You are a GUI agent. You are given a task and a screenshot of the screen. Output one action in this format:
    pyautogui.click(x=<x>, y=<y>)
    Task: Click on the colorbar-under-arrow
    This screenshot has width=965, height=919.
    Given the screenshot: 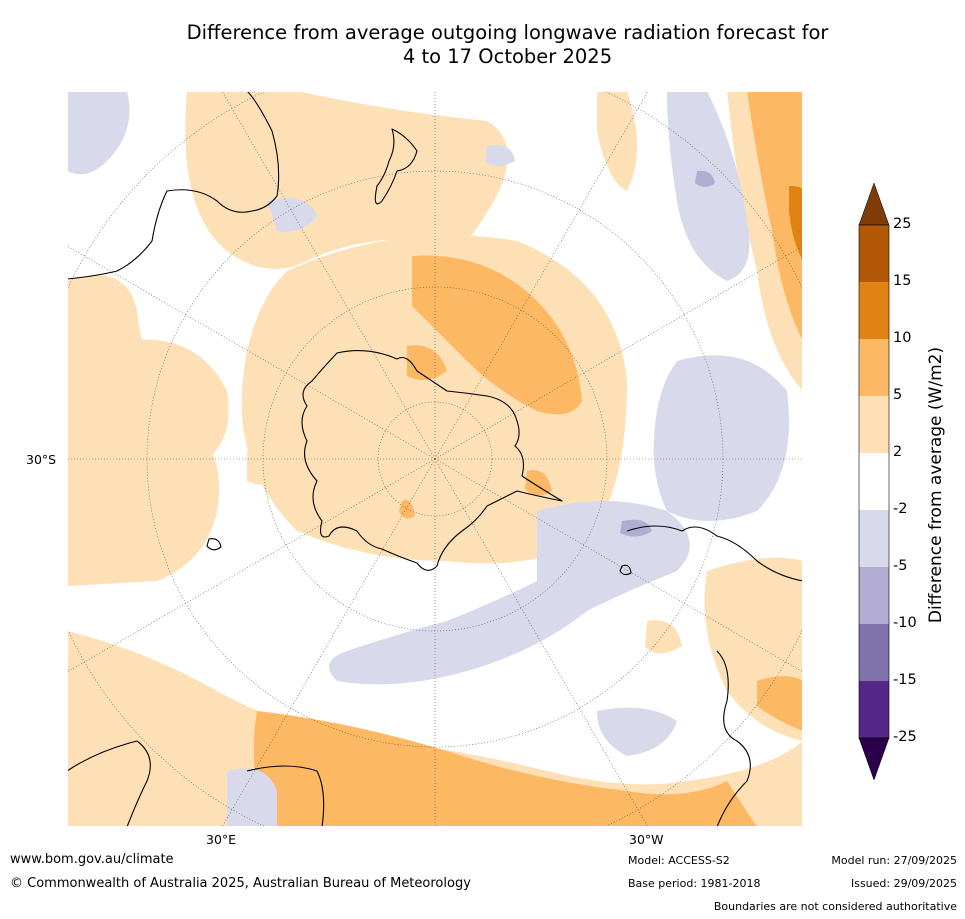 What is the action you would take?
    pyautogui.click(x=874, y=759)
    